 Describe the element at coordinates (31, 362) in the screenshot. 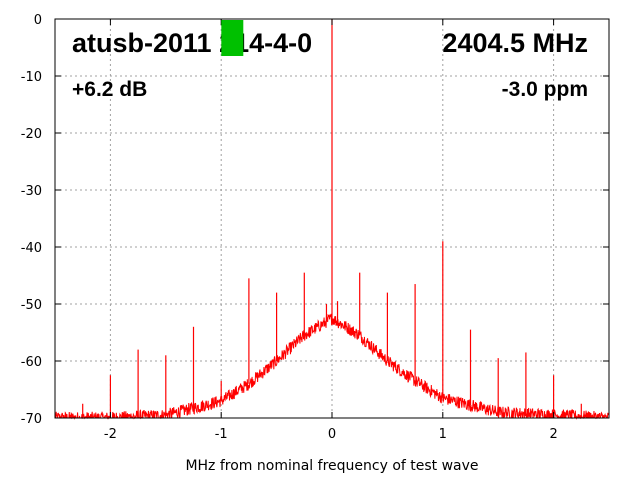

I see `y-tick-label: -60` at that location.